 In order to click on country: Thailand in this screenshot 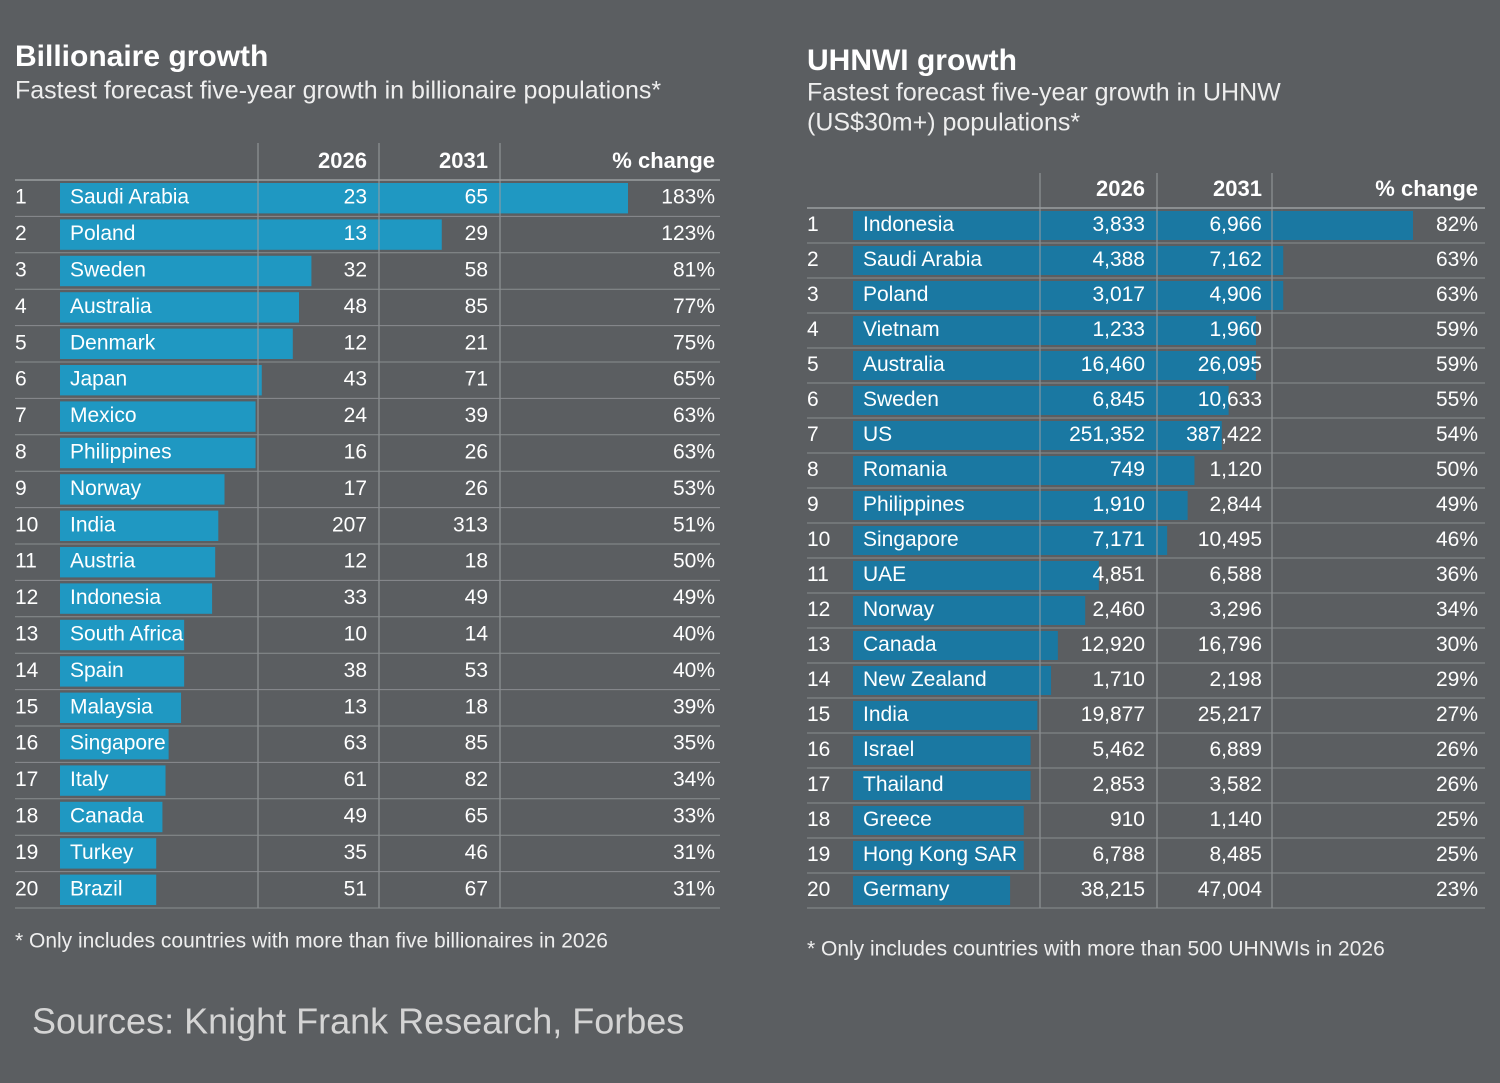, I will do `click(903, 784)`.